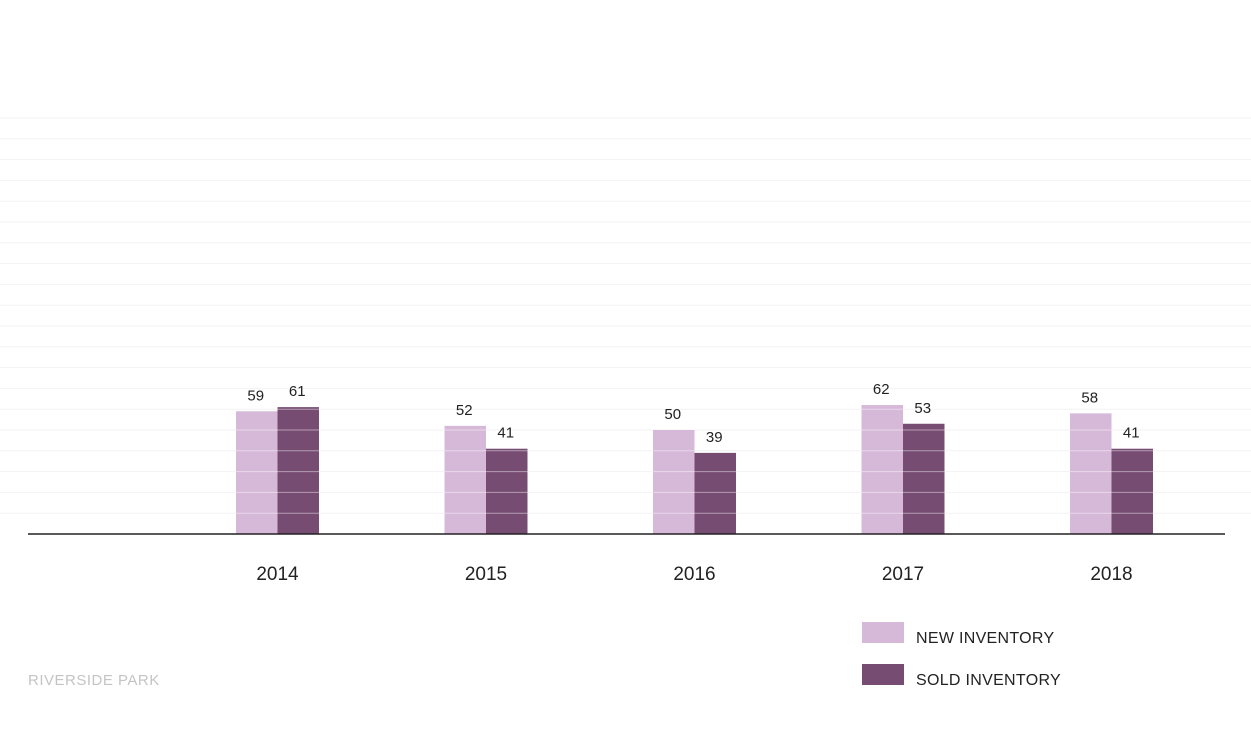  Describe the element at coordinates (883, 674) in the screenshot. I see `legend-swatch-sold-inventory` at that location.